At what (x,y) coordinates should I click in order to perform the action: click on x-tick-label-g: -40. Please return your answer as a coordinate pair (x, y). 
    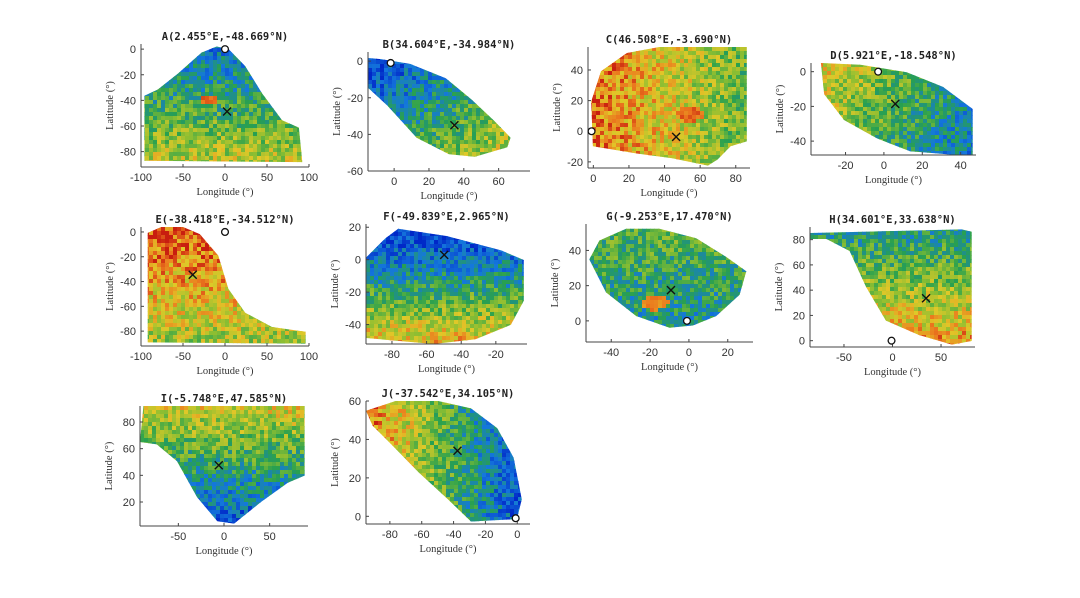
    Looking at the image, I should click on (611, 353).